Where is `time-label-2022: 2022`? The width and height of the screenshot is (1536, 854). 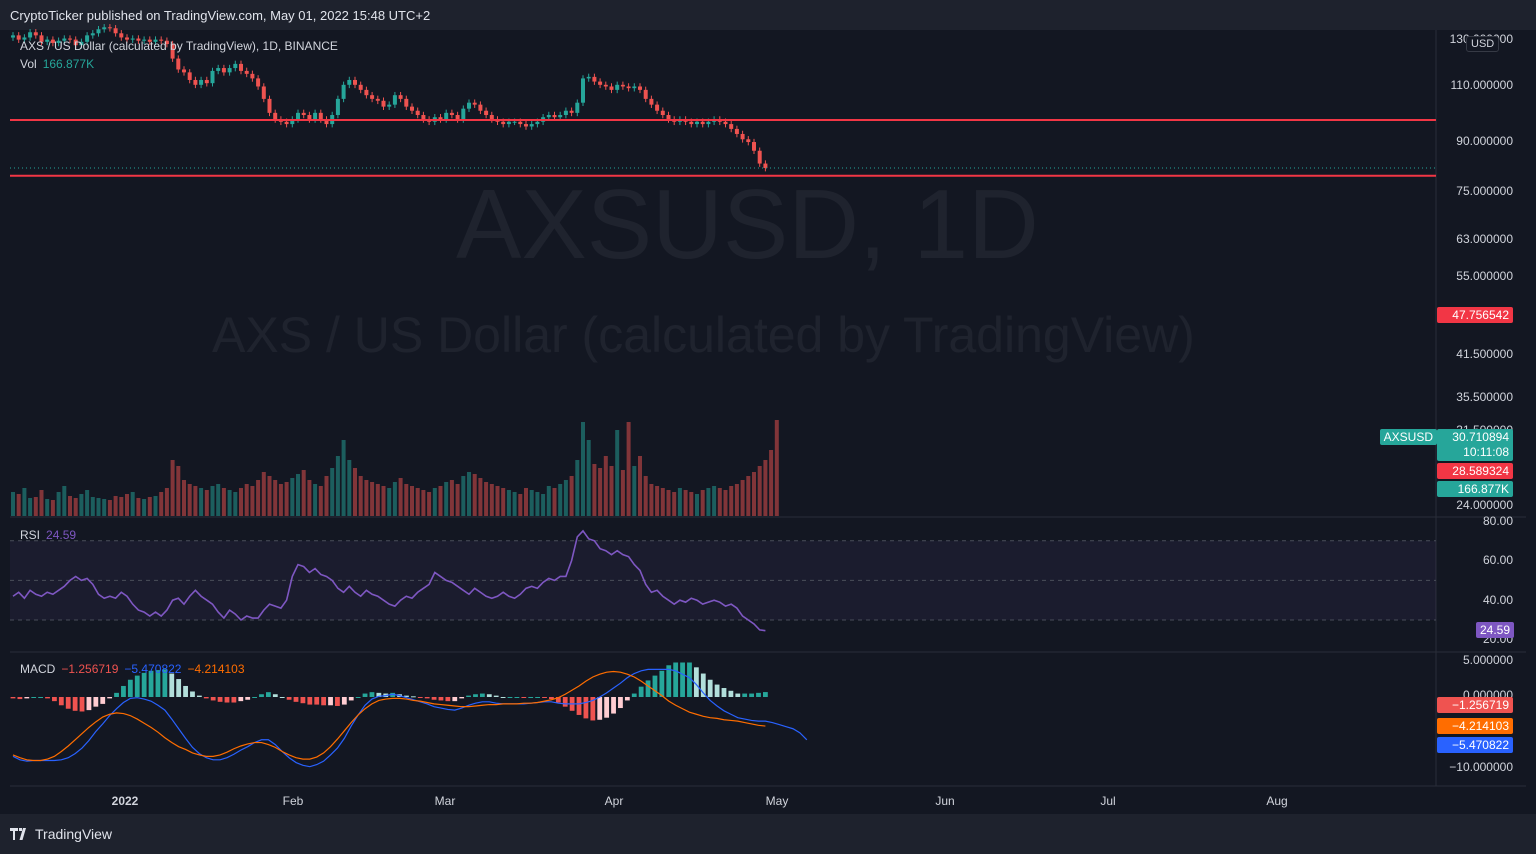 time-label-2022: 2022 is located at coordinates (125, 801).